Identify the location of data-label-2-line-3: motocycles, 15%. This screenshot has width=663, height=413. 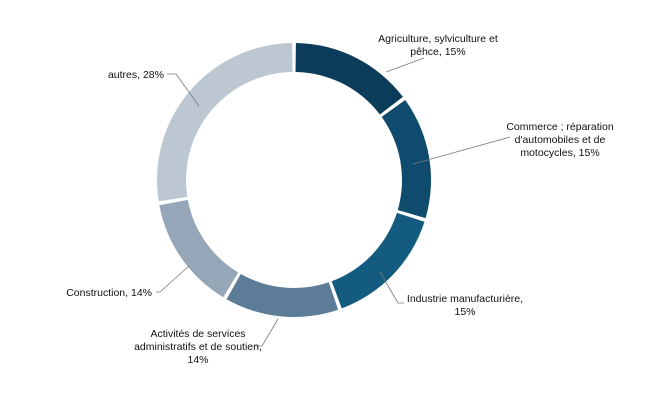
(559, 153).